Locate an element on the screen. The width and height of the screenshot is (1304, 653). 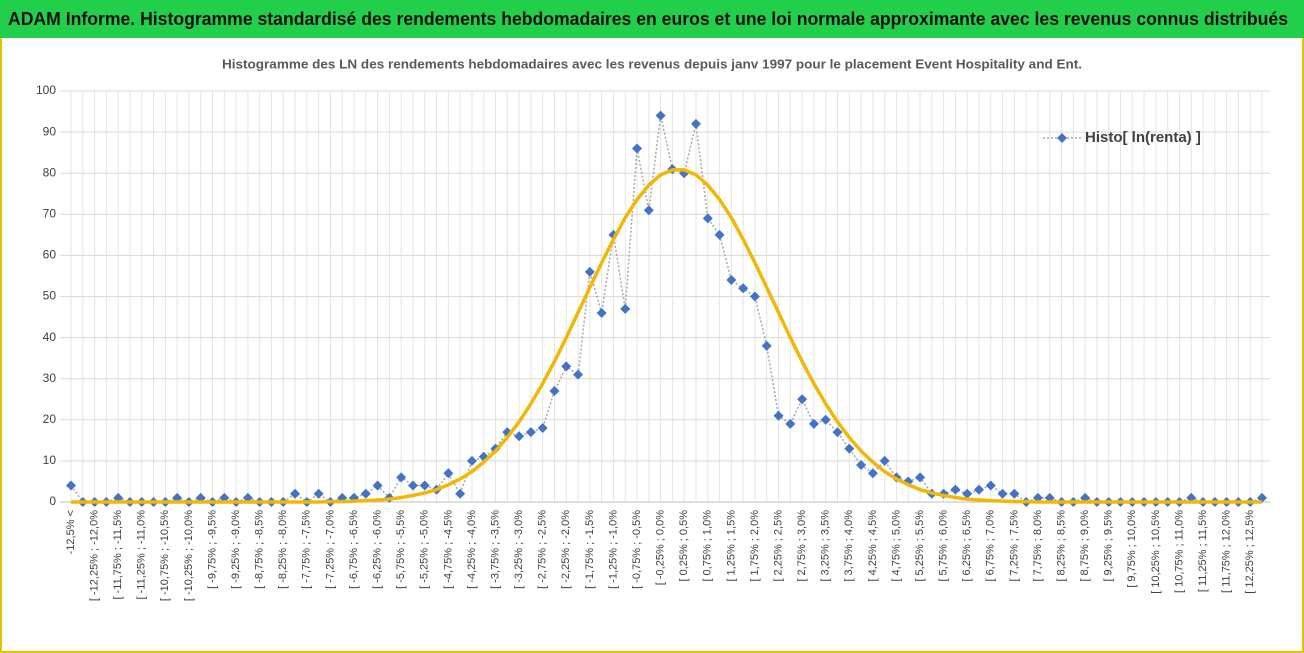
x-tick-label: [ -4,25% ; -4,0% is located at coordinates (472, 549).